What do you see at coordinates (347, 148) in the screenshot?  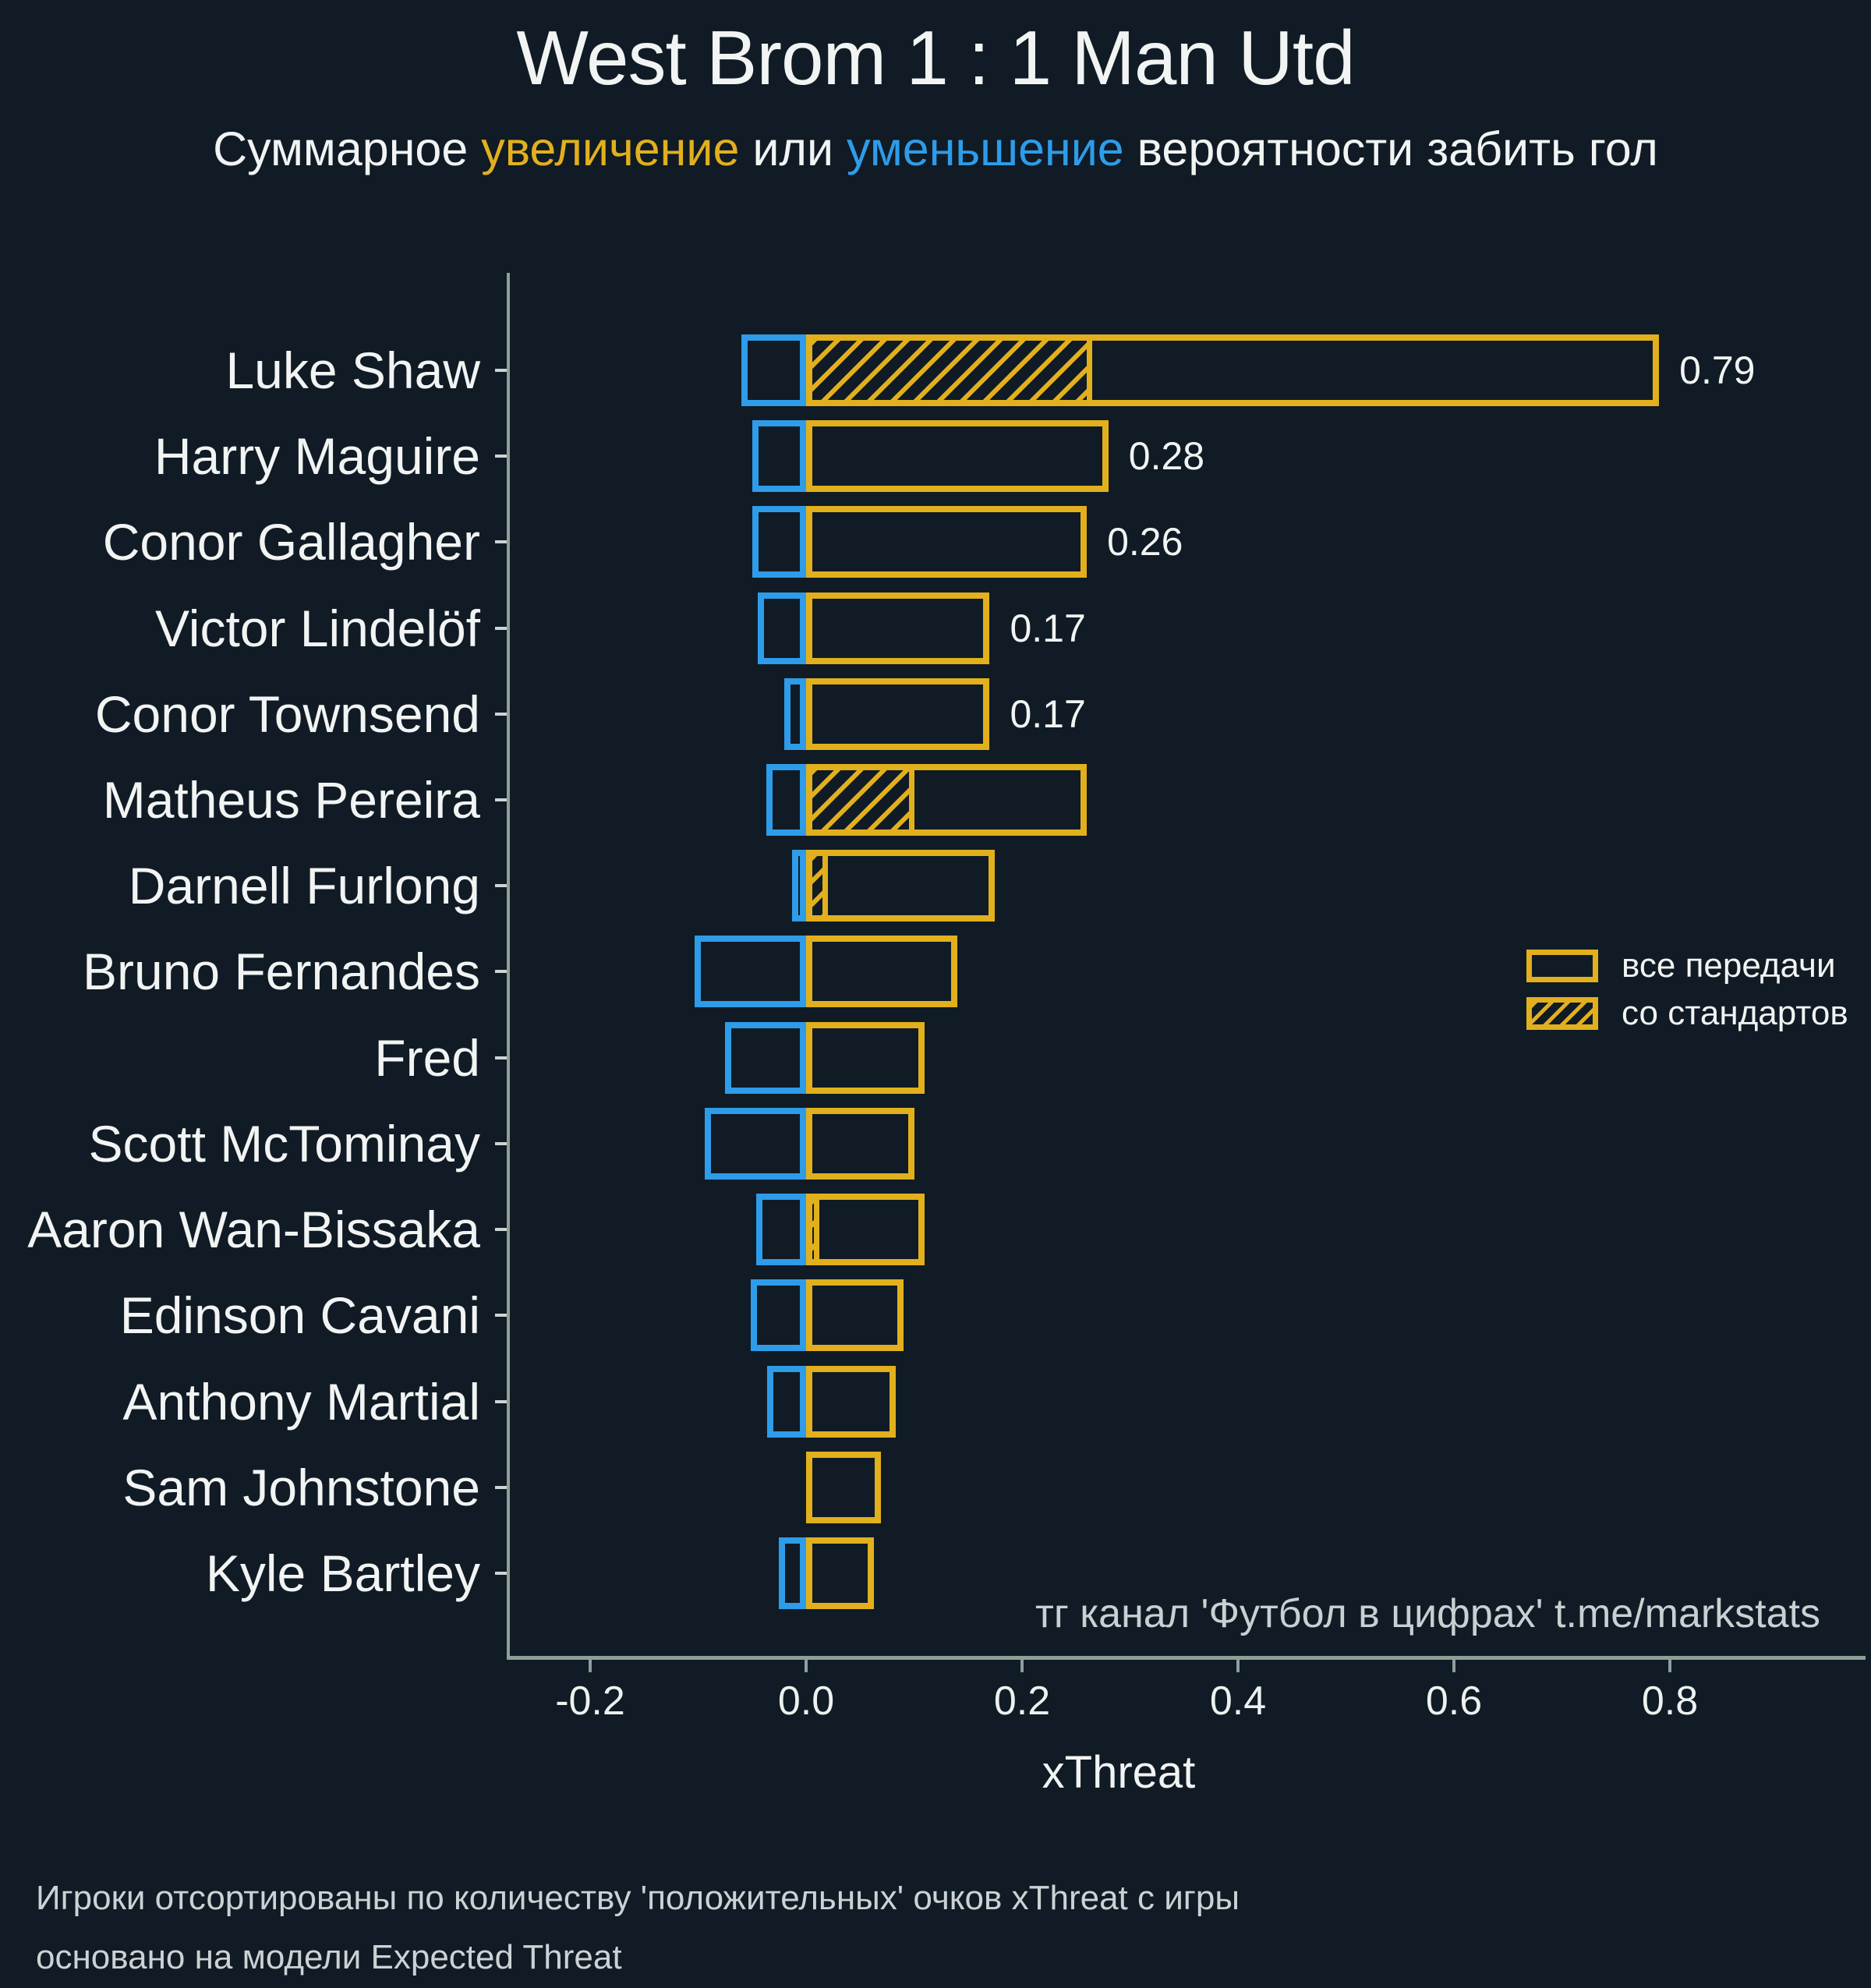 I see `subtitle-segment: Суммарное` at bounding box center [347, 148].